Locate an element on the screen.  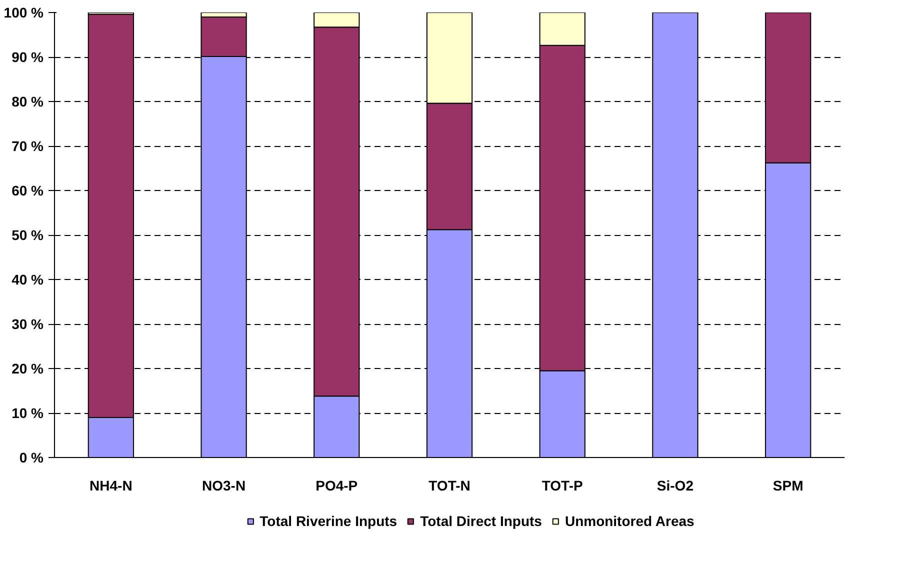
legend-label: Unmonitored Areas is located at coordinates (629, 521).